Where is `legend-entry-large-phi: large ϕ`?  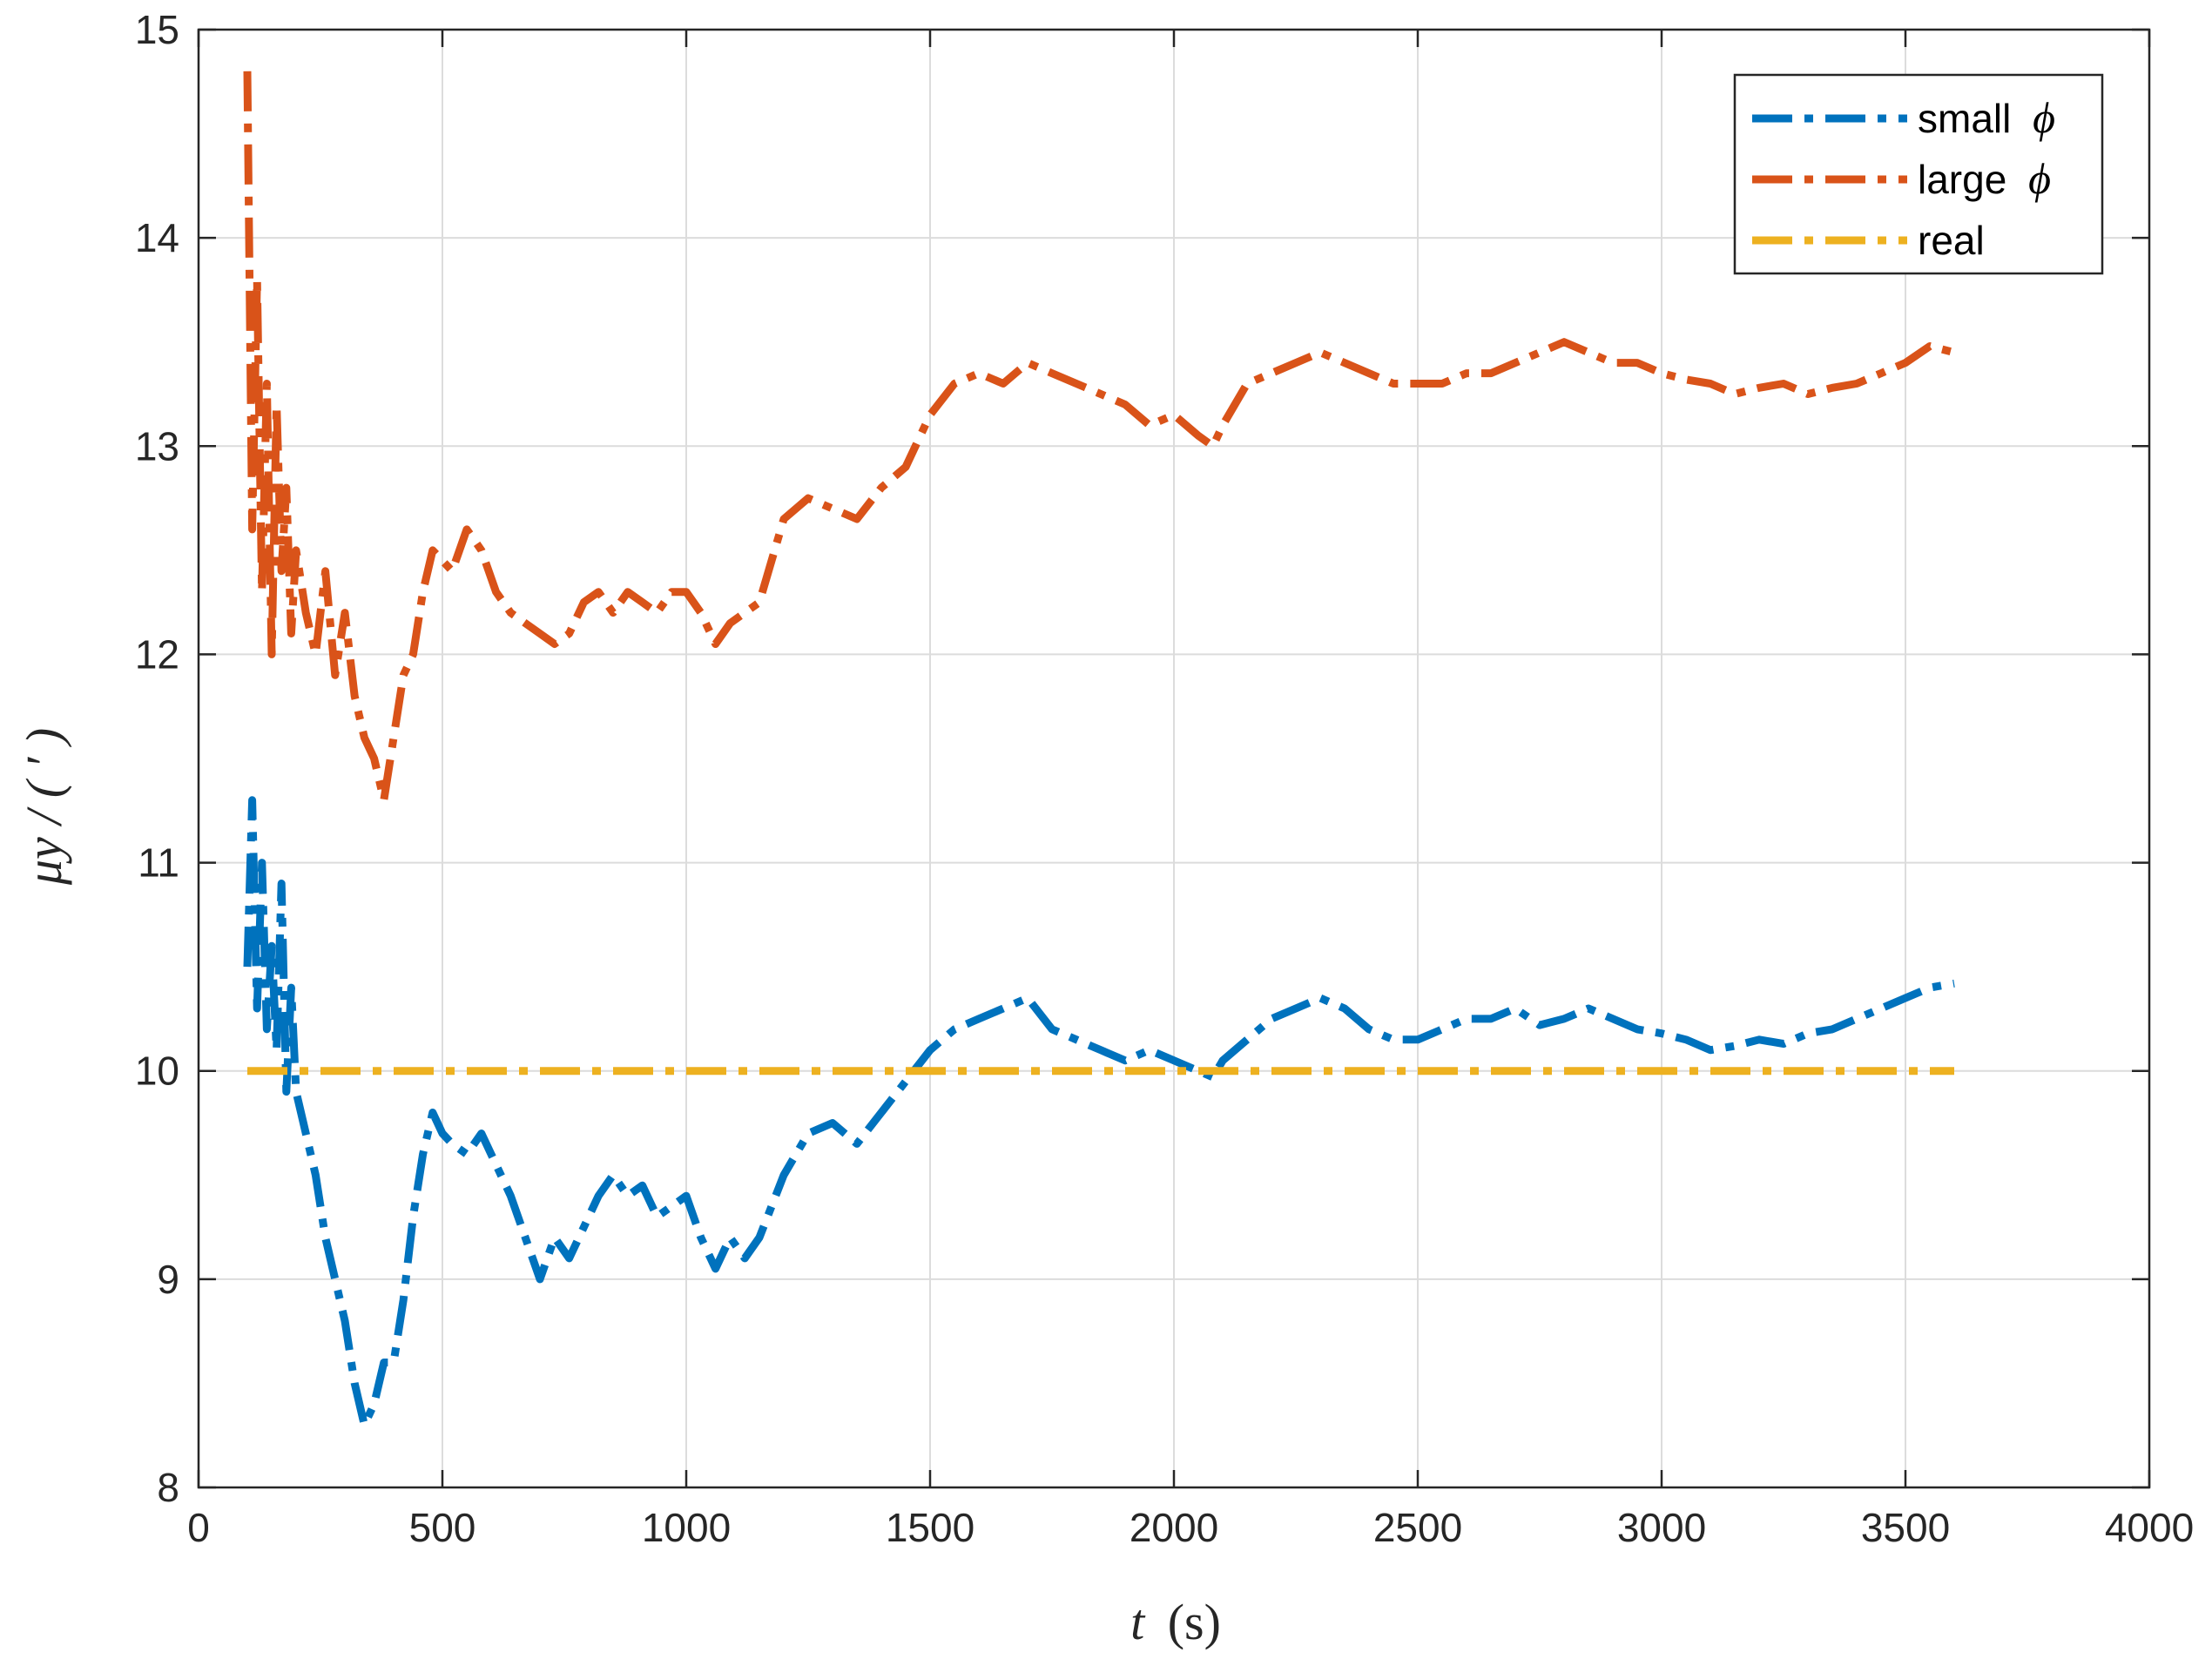 legend-entry-large-phi: large ϕ is located at coordinates (1902, 178).